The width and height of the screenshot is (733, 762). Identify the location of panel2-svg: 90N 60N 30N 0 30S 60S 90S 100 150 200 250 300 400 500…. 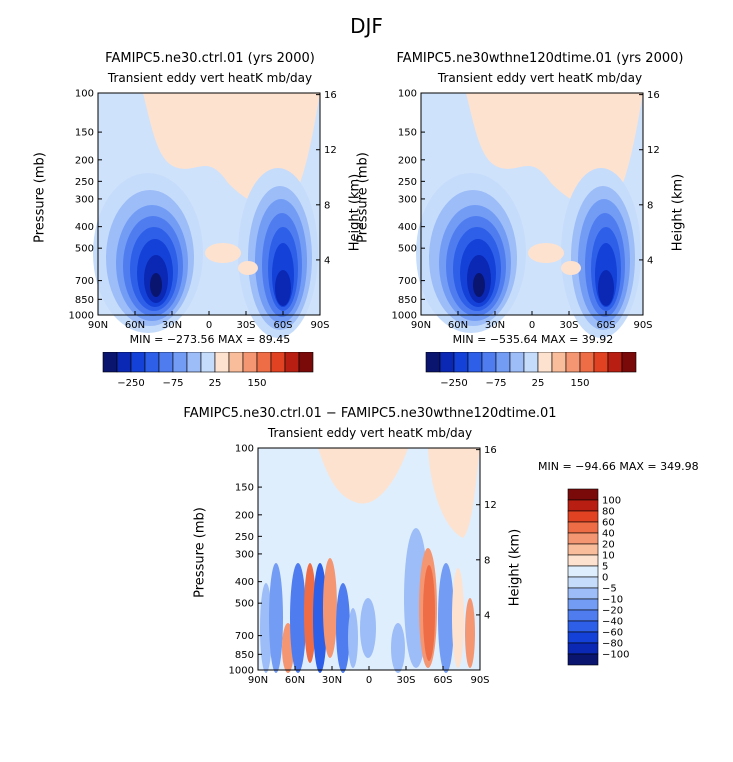
(526, 213).